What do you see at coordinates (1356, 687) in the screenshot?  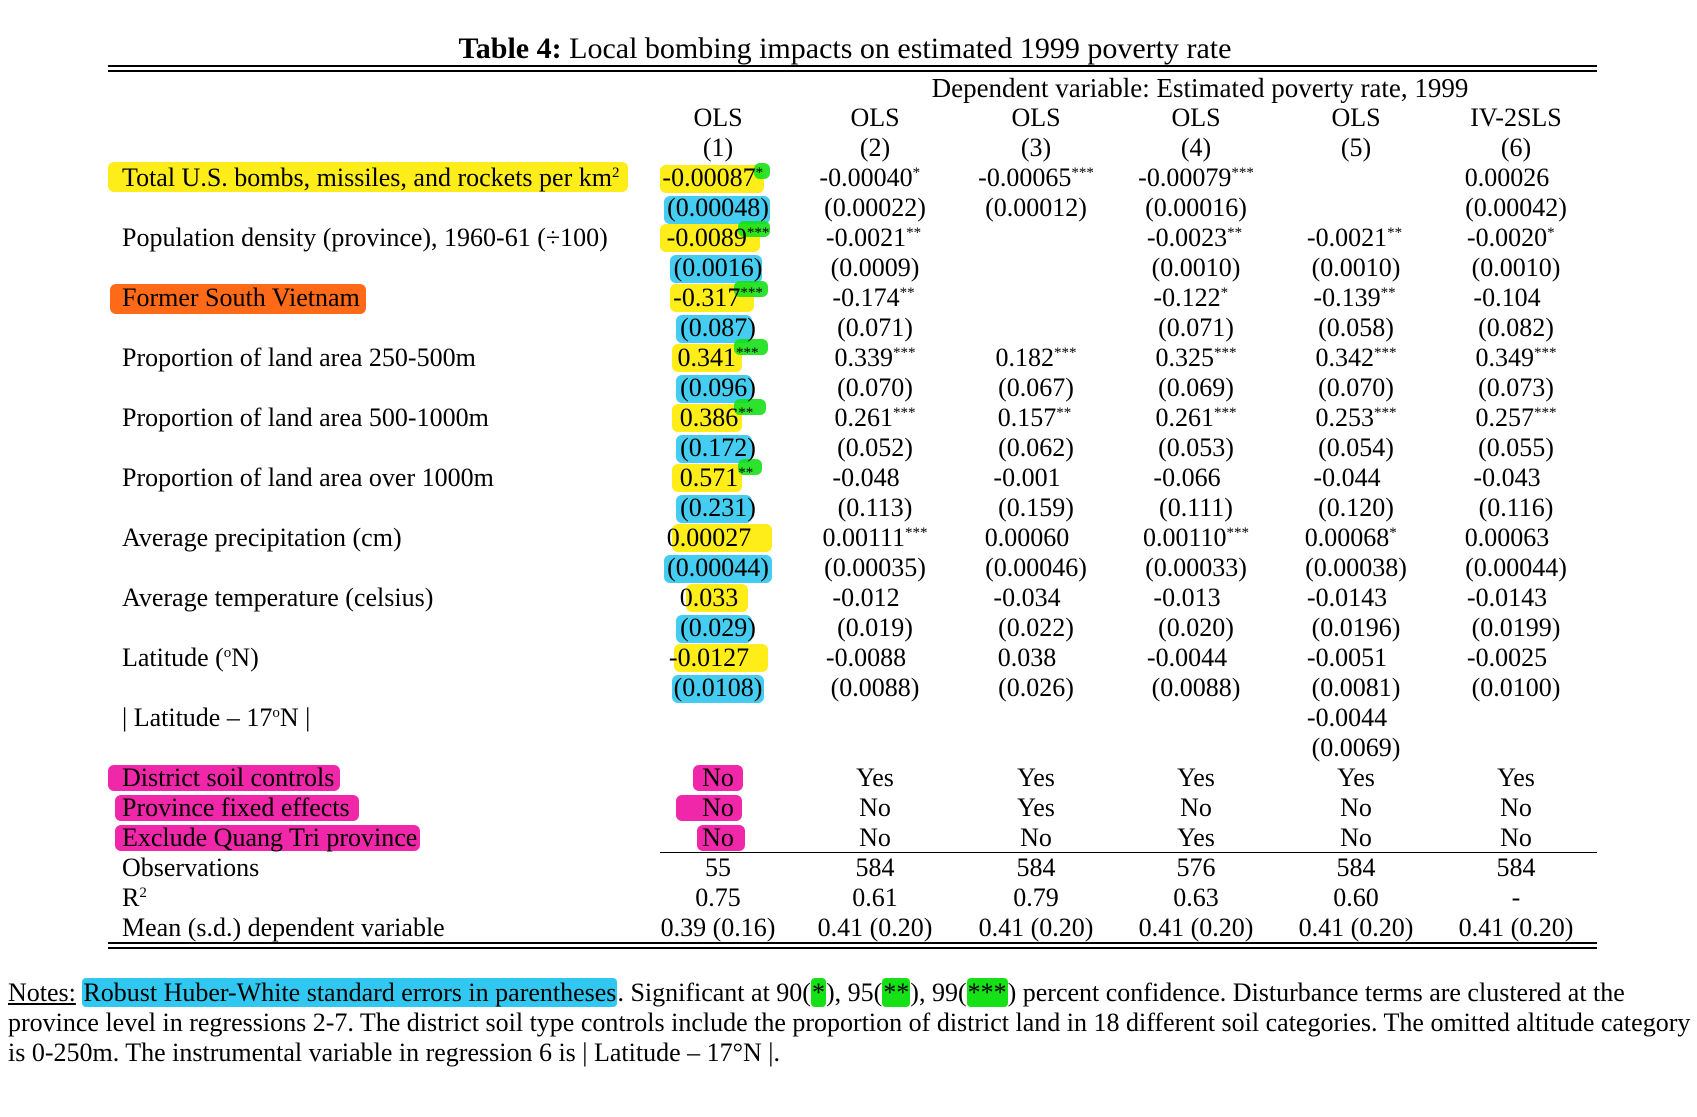 I see `standard-error-cell: (0.0081)` at bounding box center [1356, 687].